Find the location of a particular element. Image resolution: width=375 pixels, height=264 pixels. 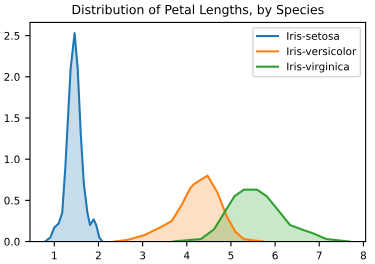

x-tick-label: 6 is located at coordinates (275, 255).